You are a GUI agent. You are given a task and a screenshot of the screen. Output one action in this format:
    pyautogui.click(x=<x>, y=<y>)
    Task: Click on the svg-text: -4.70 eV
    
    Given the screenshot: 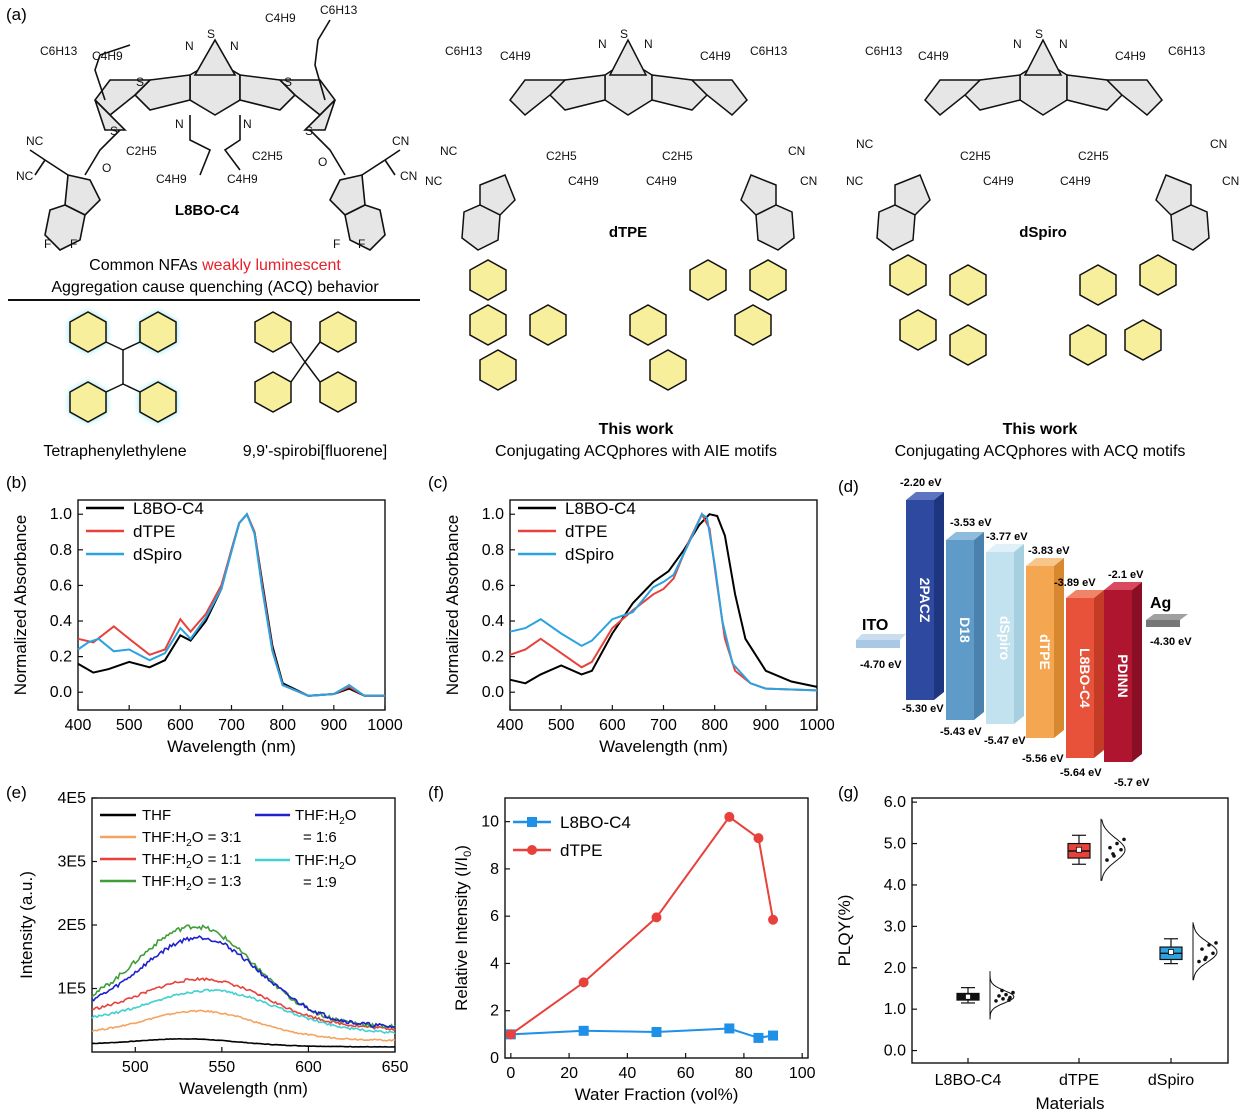 What is the action you would take?
    pyautogui.click(x=881, y=665)
    